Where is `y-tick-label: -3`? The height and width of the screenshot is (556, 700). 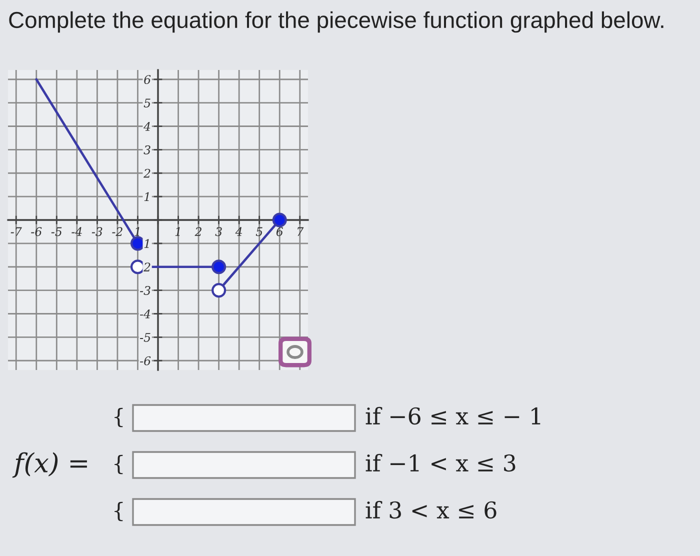 y-tick-label: -3 is located at coordinates (145, 290).